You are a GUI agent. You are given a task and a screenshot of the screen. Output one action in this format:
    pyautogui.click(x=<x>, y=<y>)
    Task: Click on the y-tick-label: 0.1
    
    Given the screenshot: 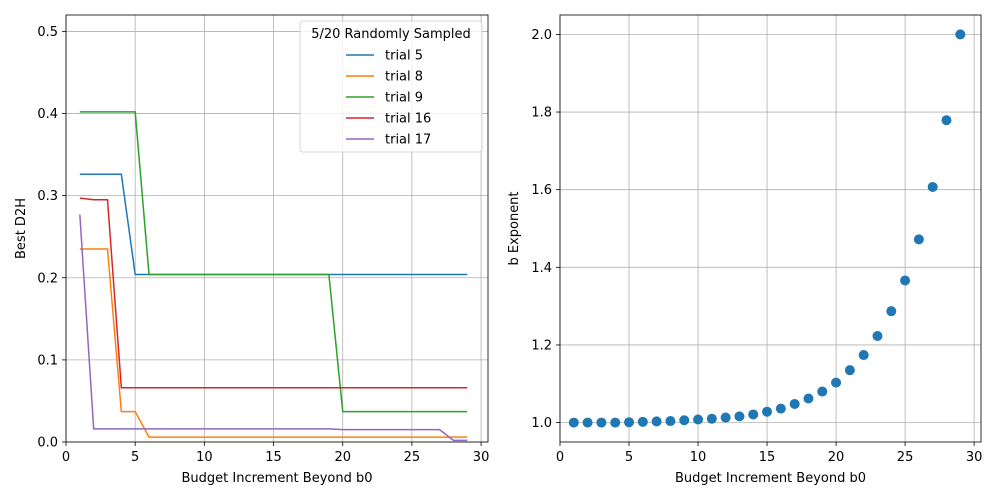 What is the action you would take?
    pyautogui.click(x=47, y=360)
    